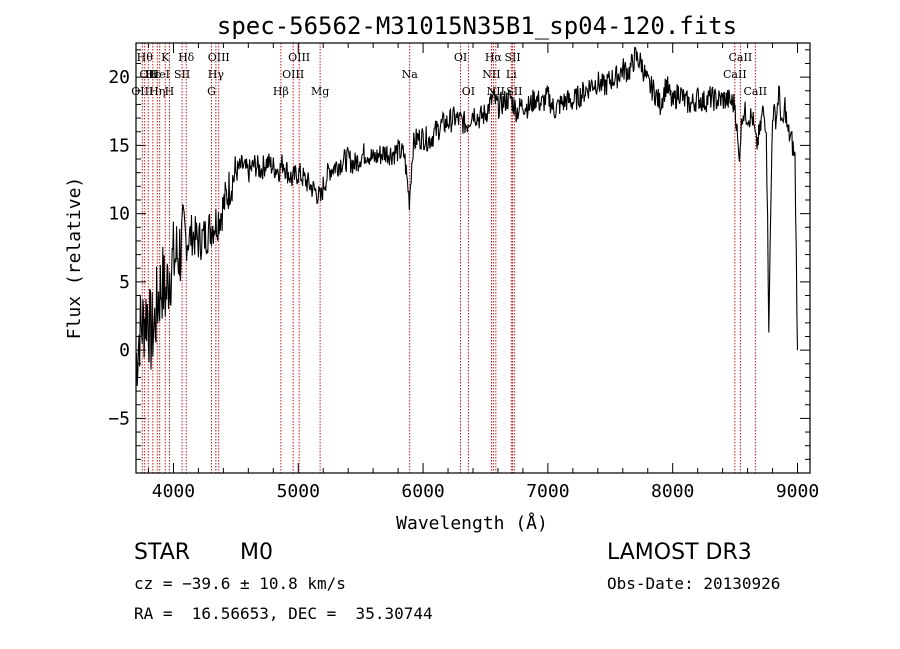 This screenshot has height=649, width=900. I want to click on observation-date: Obs-Date: 20130926, so click(694, 583).